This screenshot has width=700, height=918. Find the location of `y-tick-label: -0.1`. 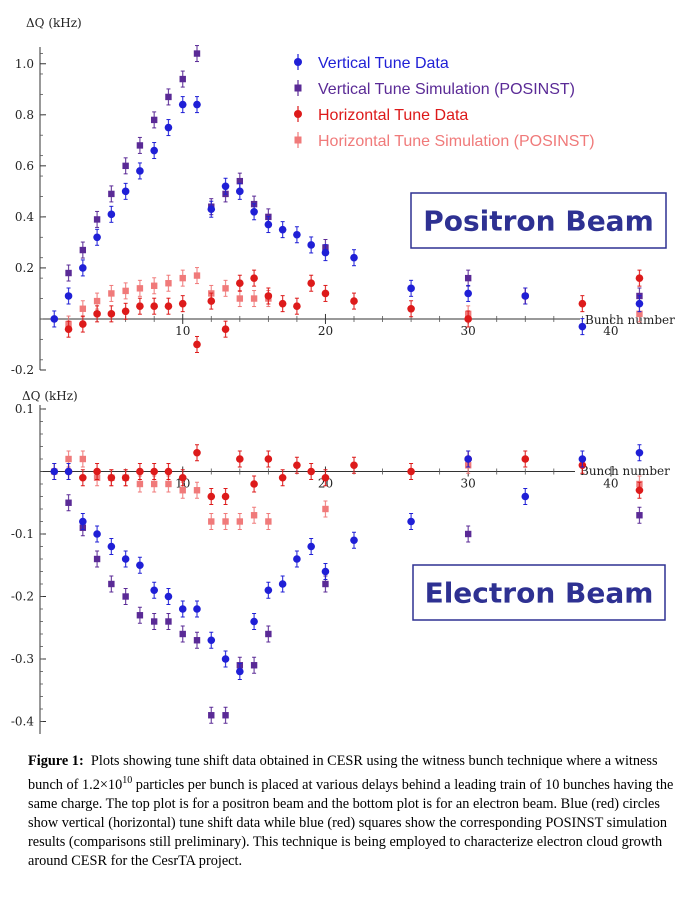

y-tick-label: -0.1 is located at coordinates (22, 534).